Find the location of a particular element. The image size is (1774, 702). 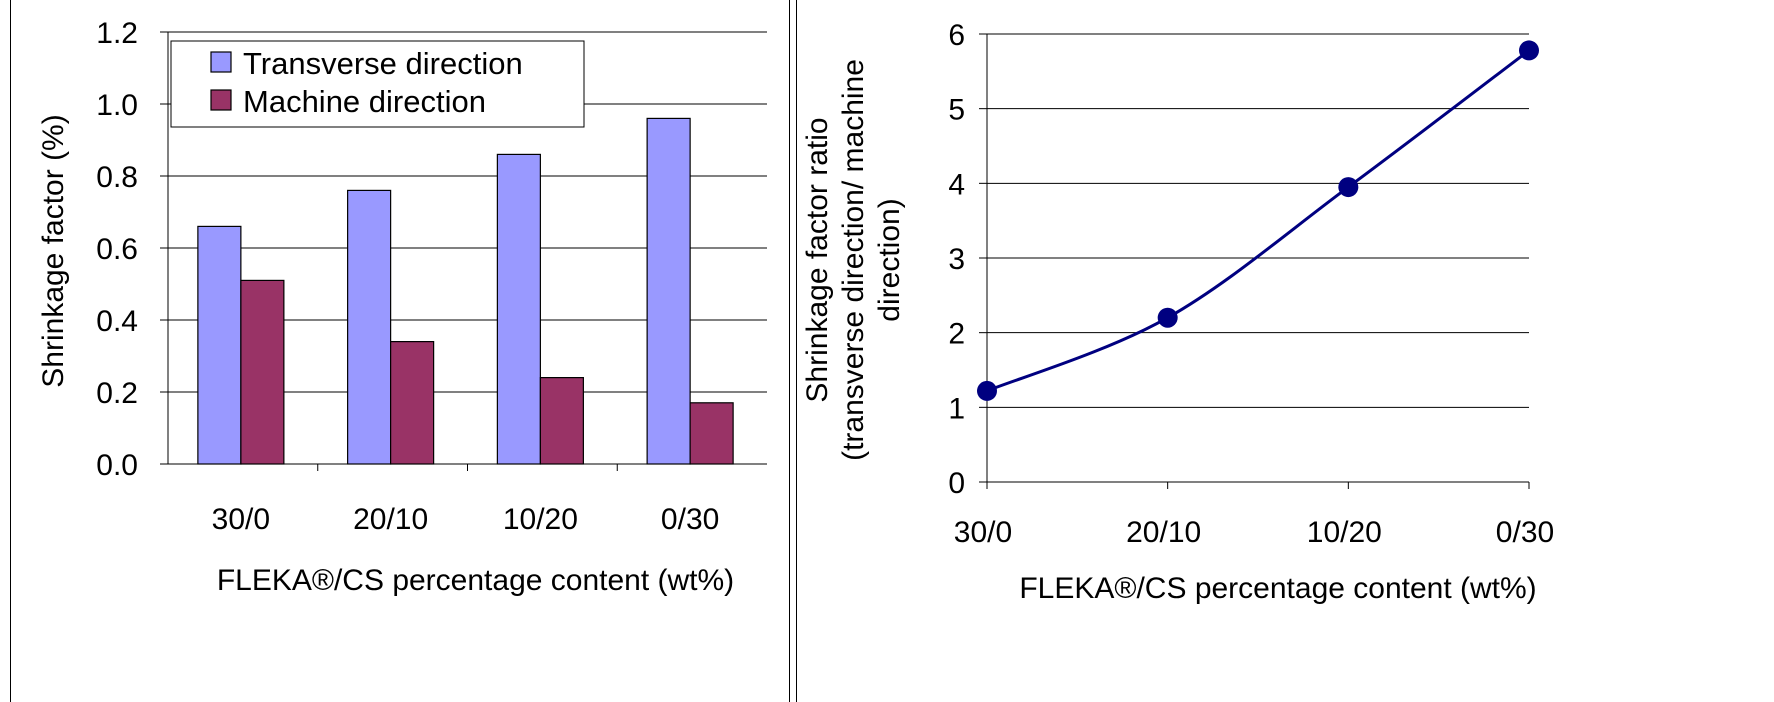

y-tick-label: 1 is located at coordinates (956, 408).